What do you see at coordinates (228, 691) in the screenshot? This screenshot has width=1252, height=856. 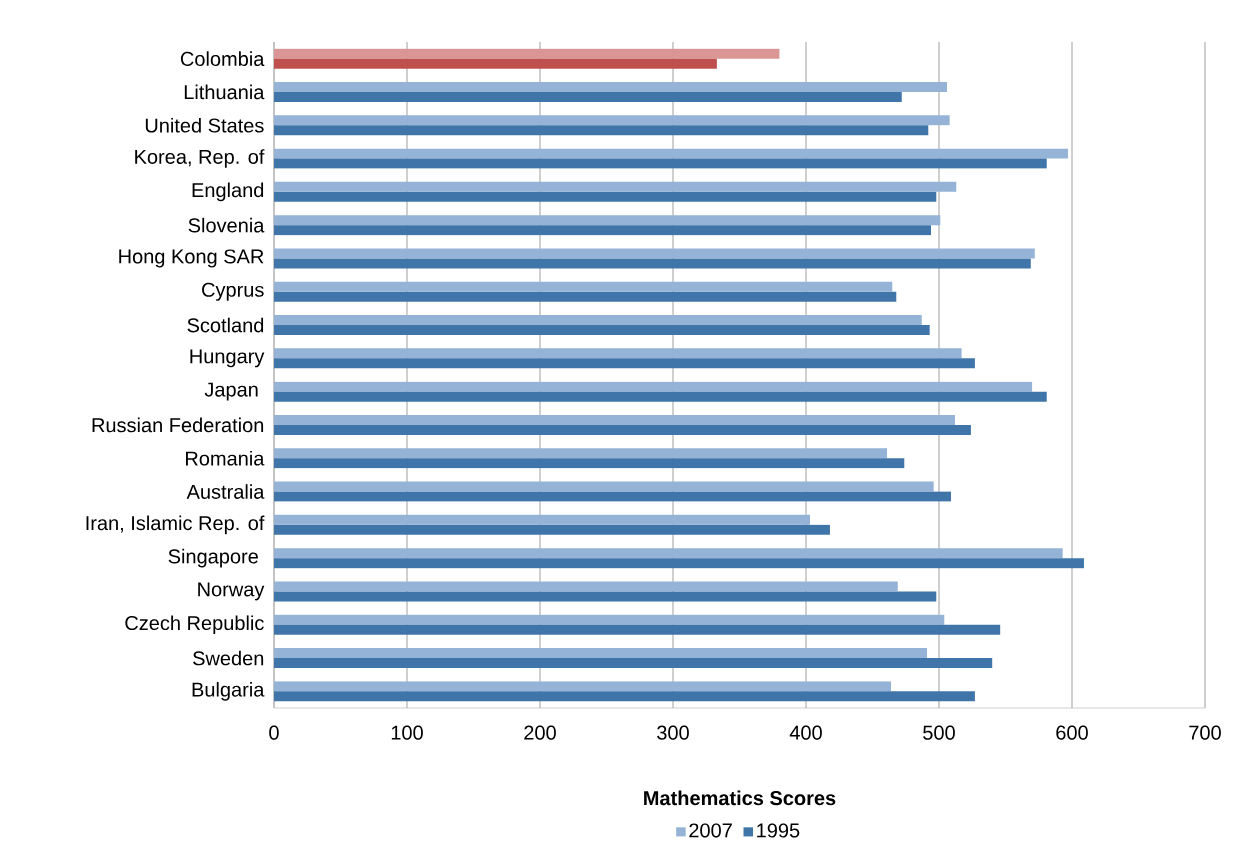 I see `y-tick-label: Bulgaria` at bounding box center [228, 691].